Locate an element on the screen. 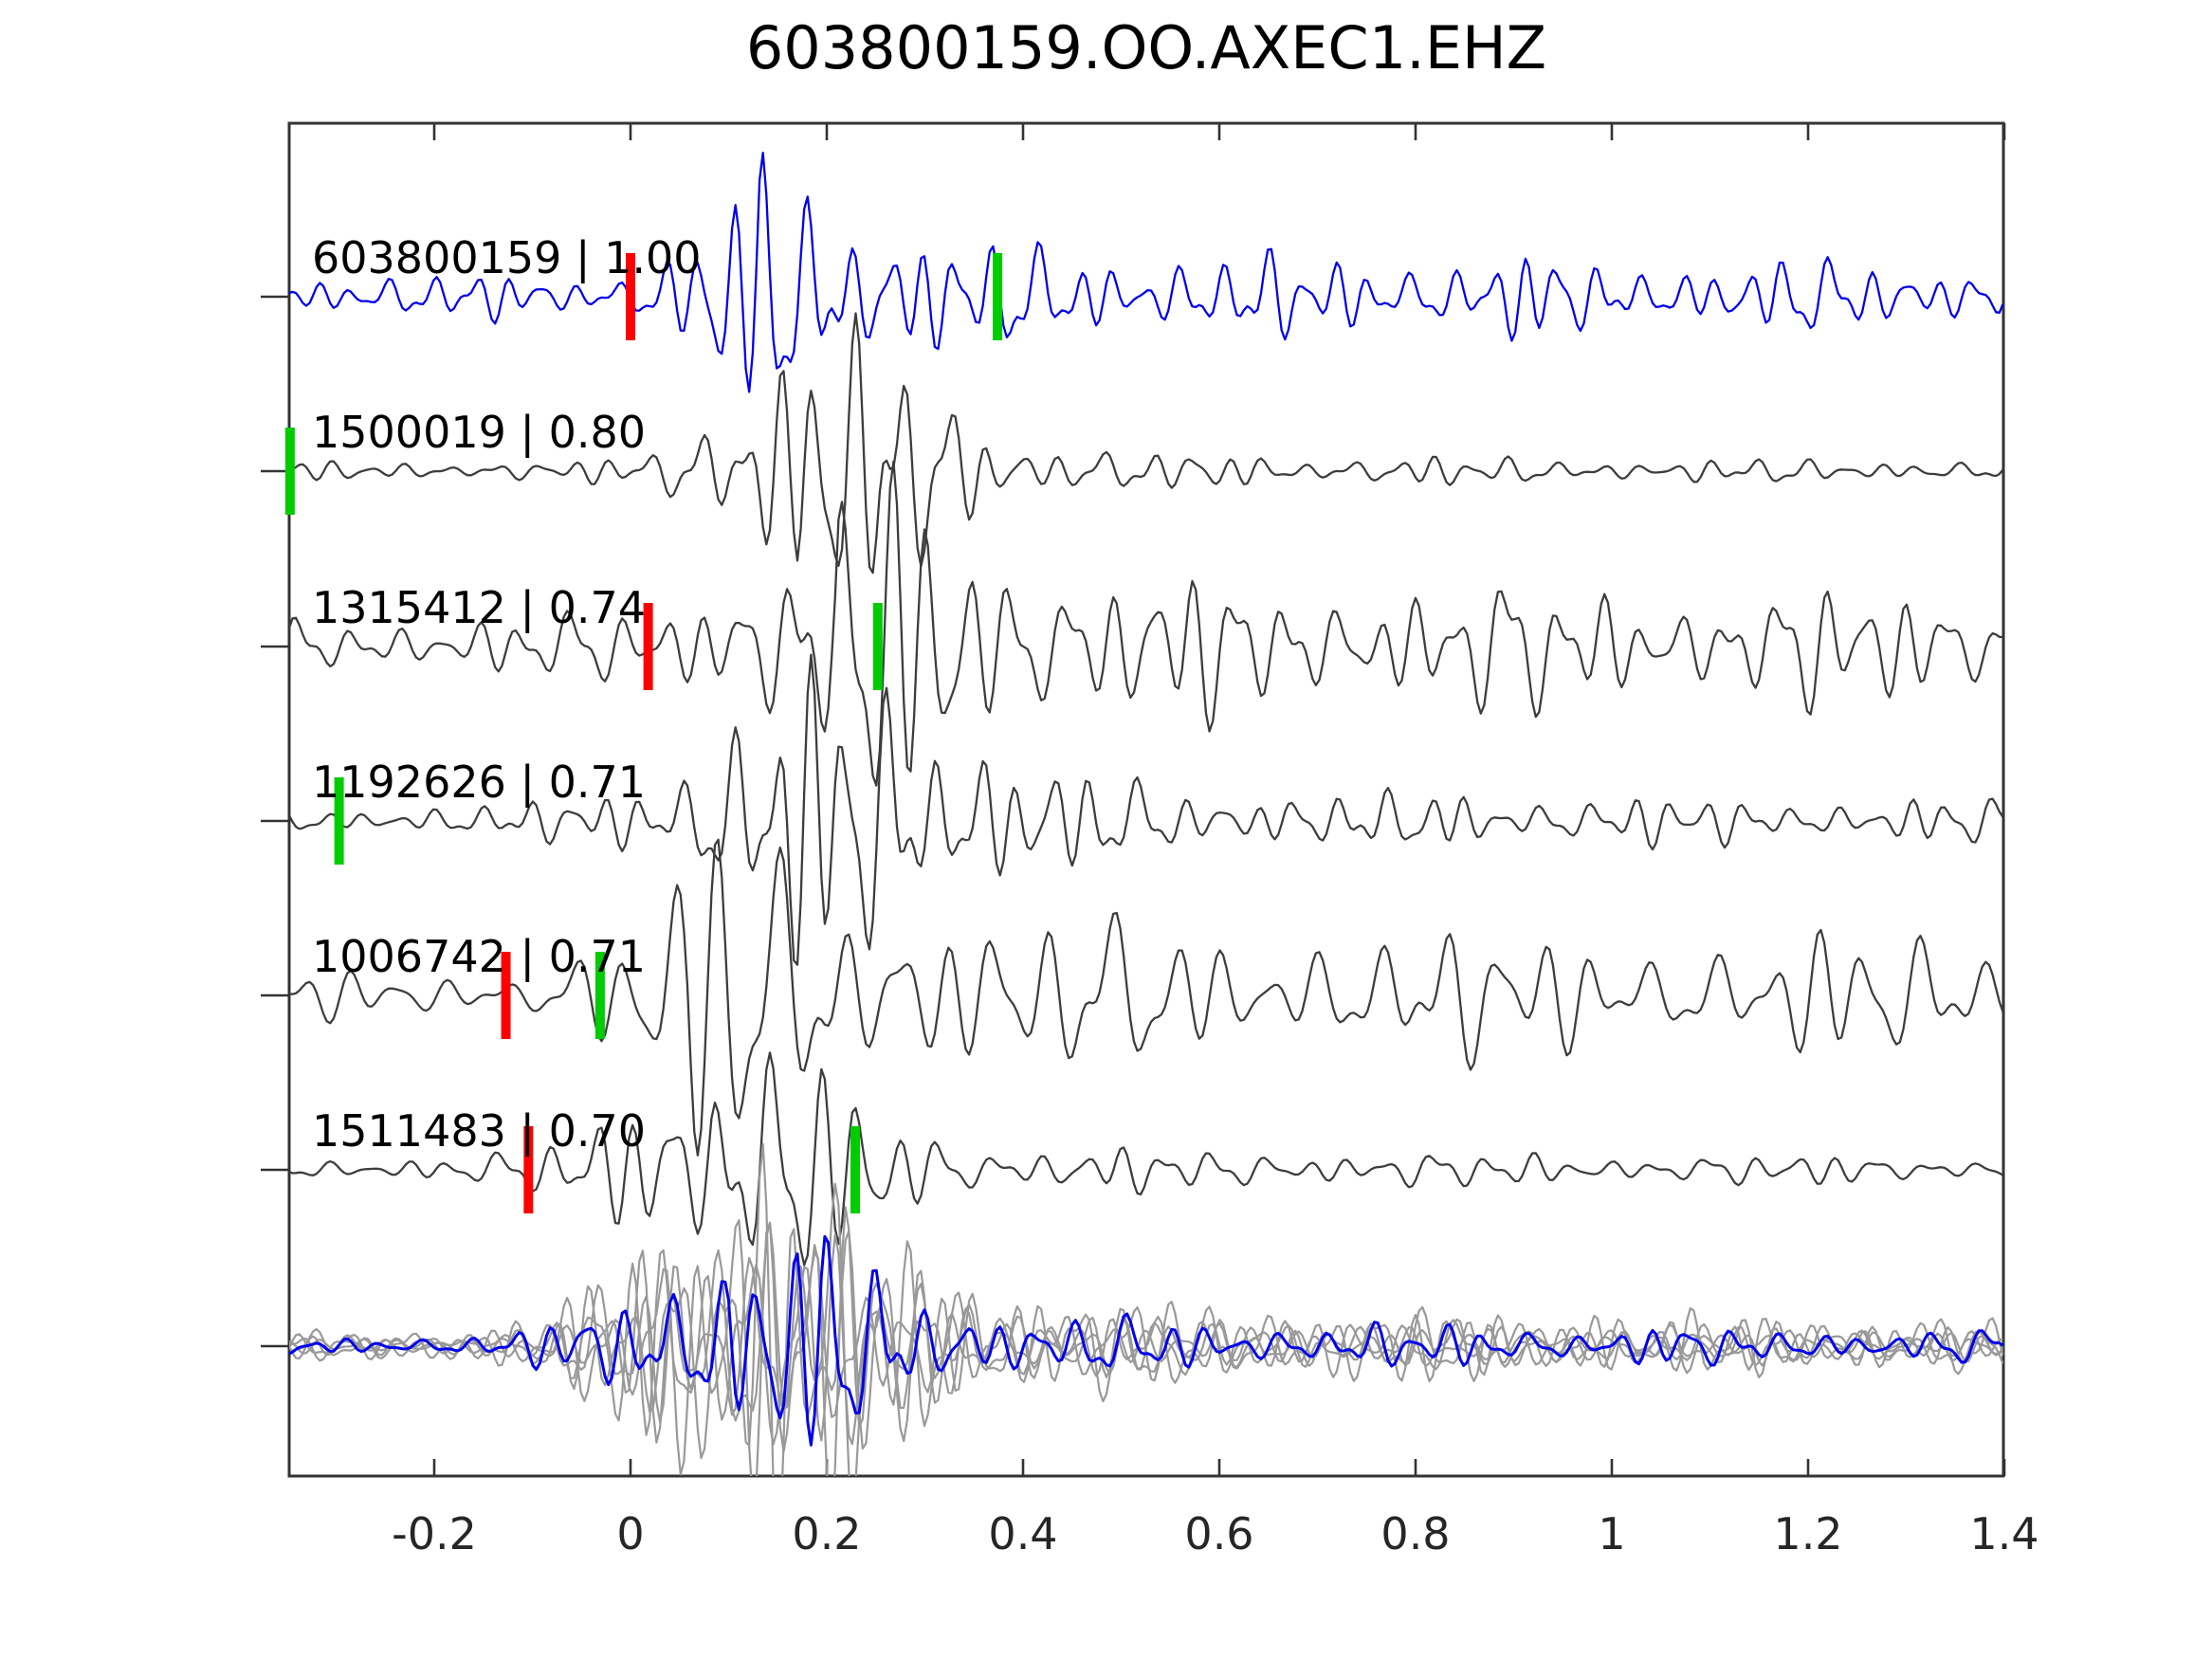 Image resolution: width=2212 pixels, height=1659 pixels. trace-label-1006742: 1006742 | 0.71 is located at coordinates (479, 957).